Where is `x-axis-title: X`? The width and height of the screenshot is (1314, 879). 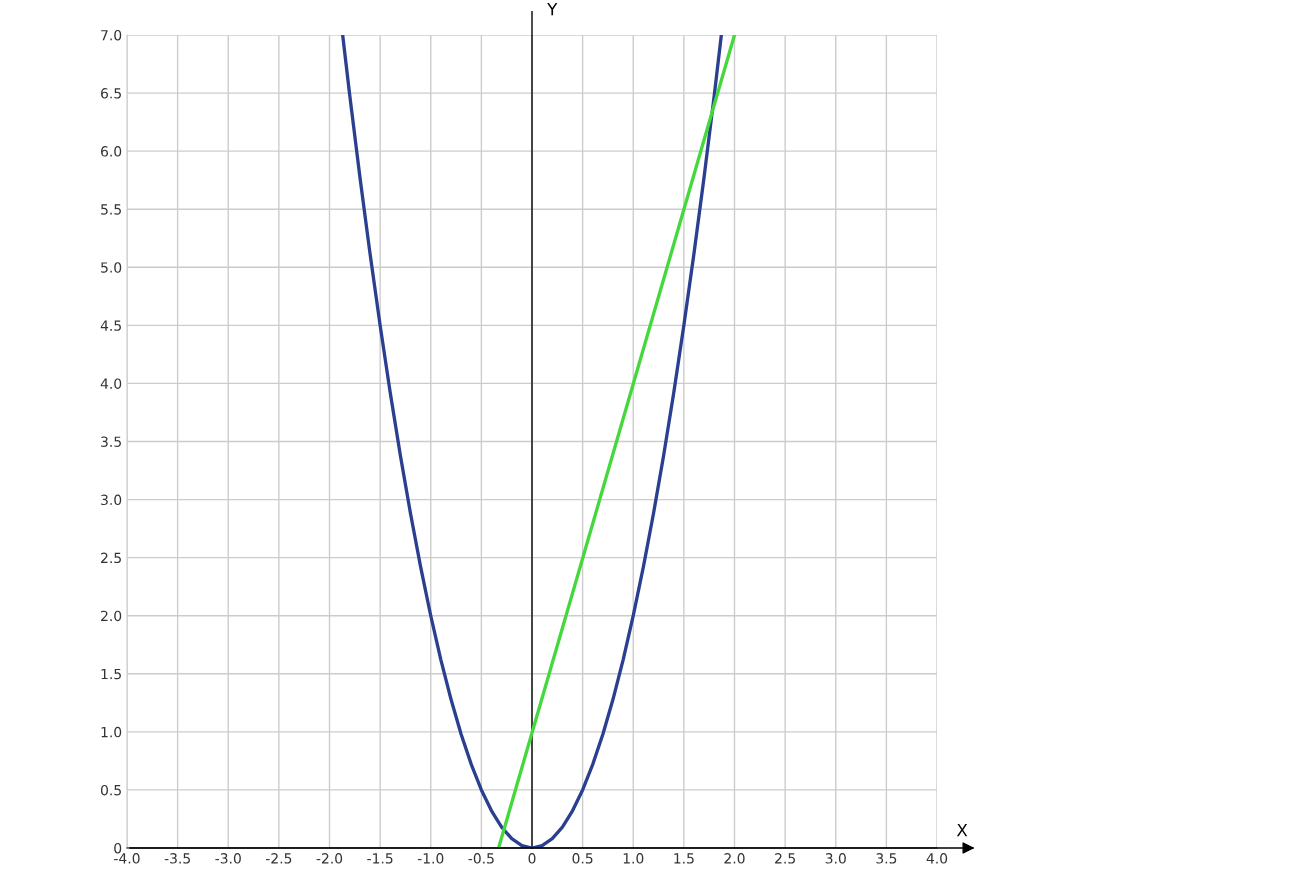
x-axis-title: X is located at coordinates (962, 830).